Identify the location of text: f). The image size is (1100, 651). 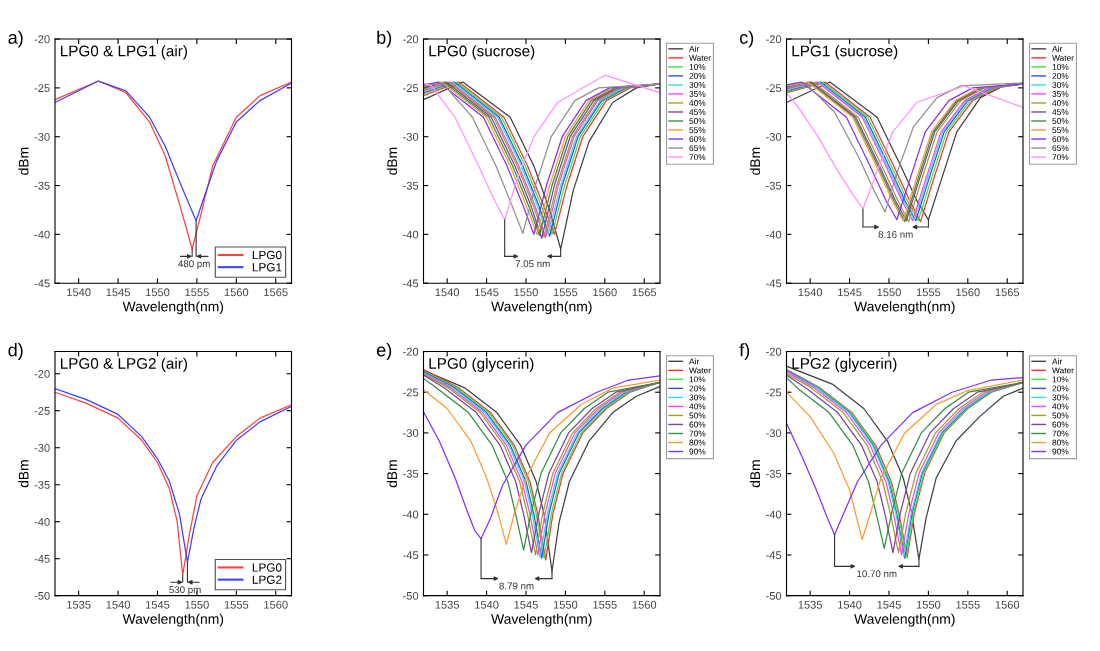
(744, 351).